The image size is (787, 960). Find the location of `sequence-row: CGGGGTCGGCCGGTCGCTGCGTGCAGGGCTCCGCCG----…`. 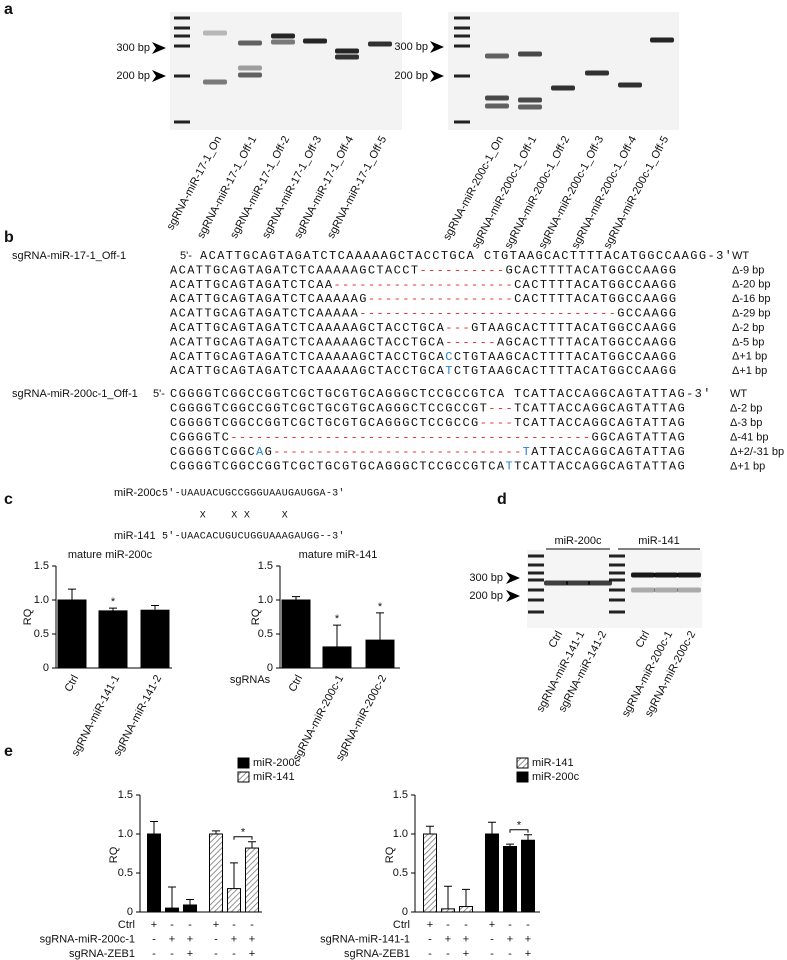

sequence-row: CGGGGTCGGCCGGTCGCTGCGTGCAGGGCTCCGCCG----… is located at coordinates (428, 423).